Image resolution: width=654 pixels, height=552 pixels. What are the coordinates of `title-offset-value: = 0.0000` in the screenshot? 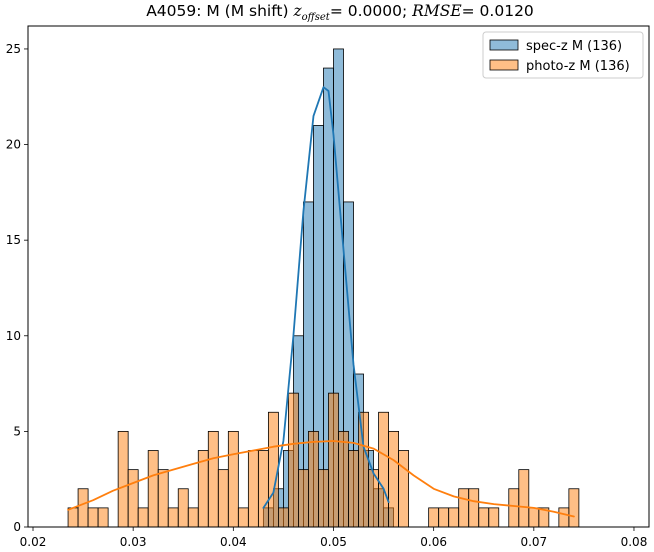 It's located at (365, 11).